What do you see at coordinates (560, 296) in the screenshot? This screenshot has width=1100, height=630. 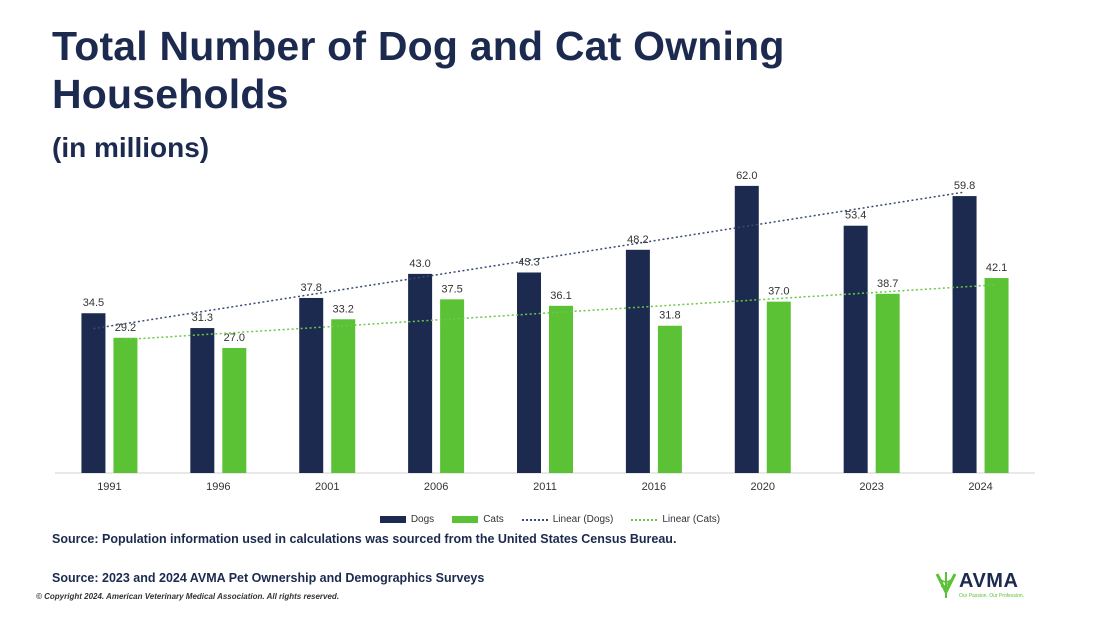 I see `data-label-cats-2011: 36.1` at bounding box center [560, 296].